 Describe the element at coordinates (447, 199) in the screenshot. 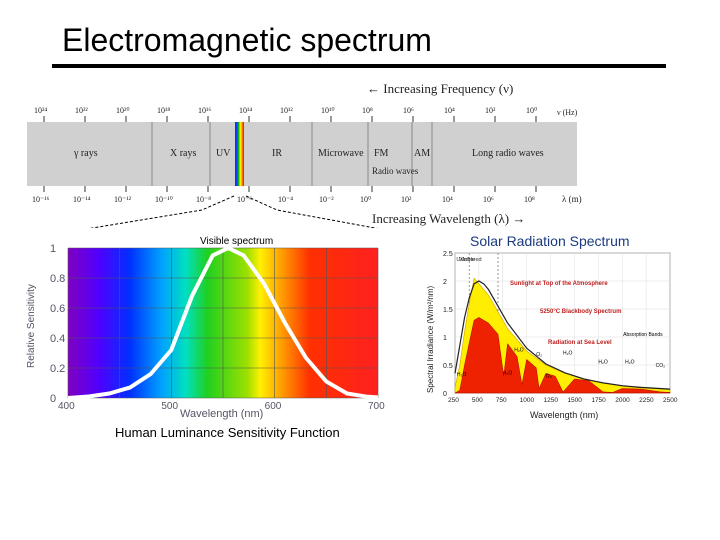

I see `wavelength-tick-label: 10⁴` at that location.